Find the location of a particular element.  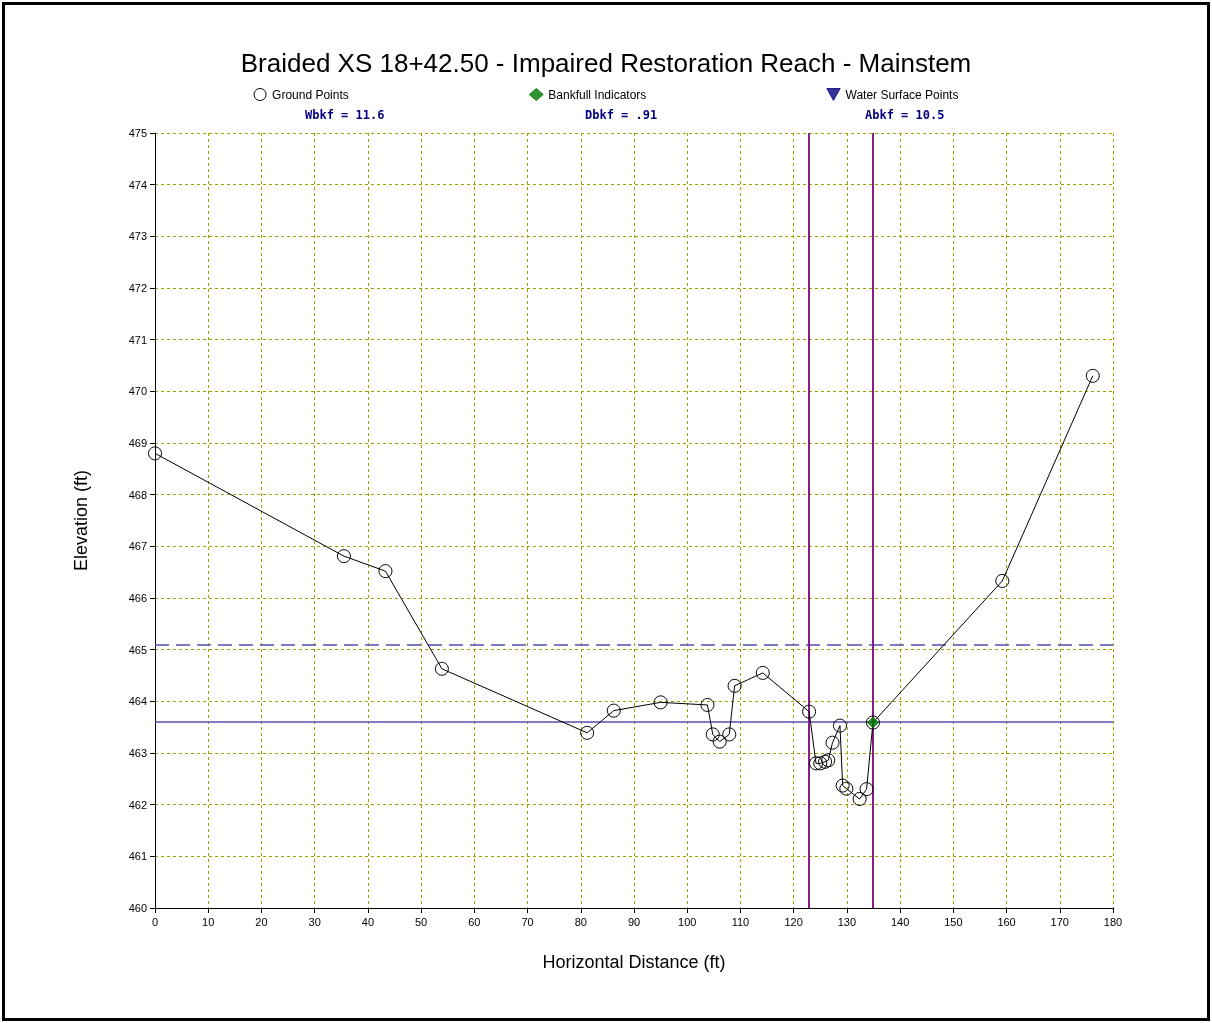

y-tick-label: 469 is located at coordinates (137, 443).